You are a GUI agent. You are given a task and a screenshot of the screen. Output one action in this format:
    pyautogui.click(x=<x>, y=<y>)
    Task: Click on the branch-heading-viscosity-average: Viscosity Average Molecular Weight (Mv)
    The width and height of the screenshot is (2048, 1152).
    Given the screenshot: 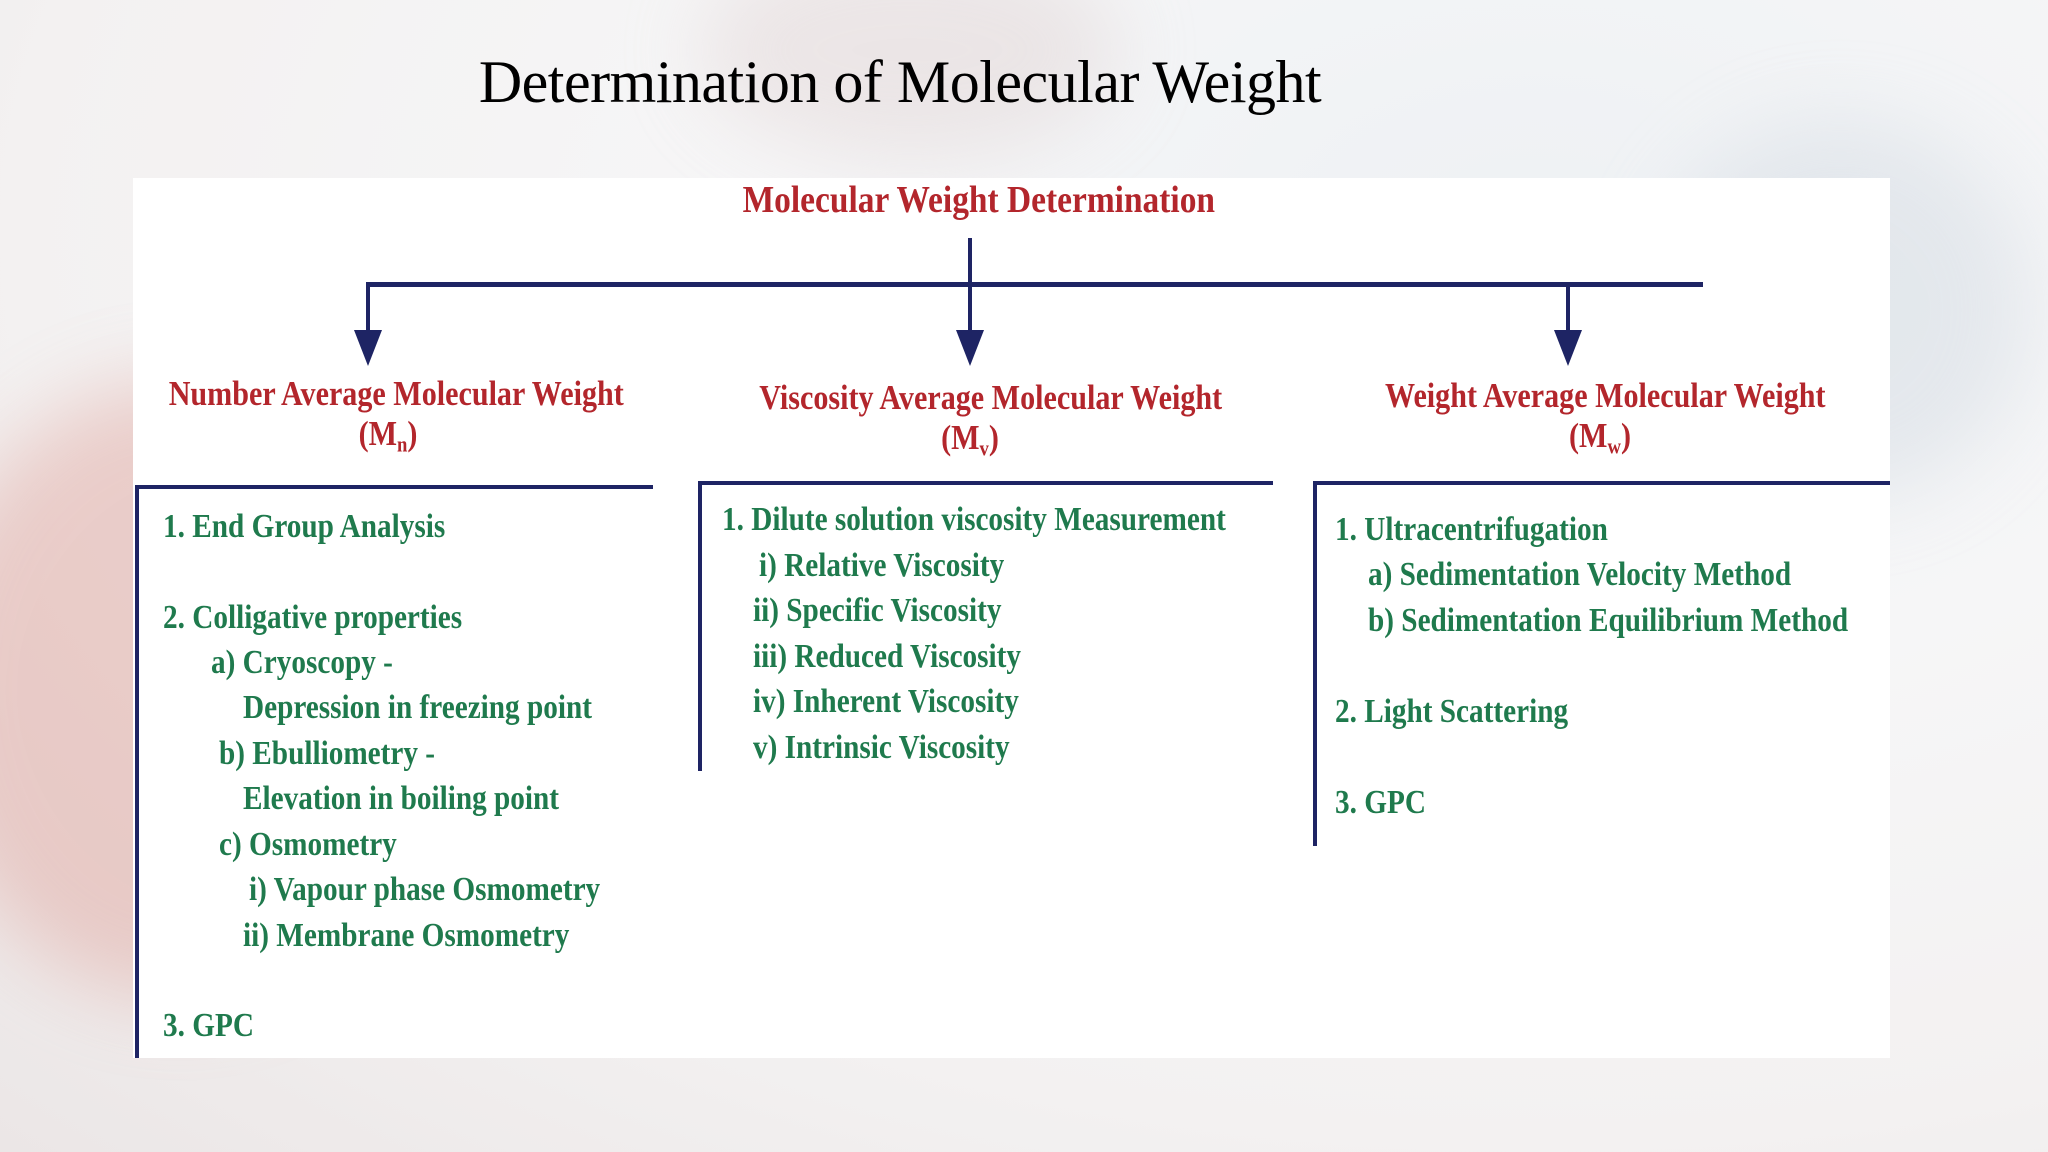 What is the action you would take?
    pyautogui.click(x=991, y=419)
    